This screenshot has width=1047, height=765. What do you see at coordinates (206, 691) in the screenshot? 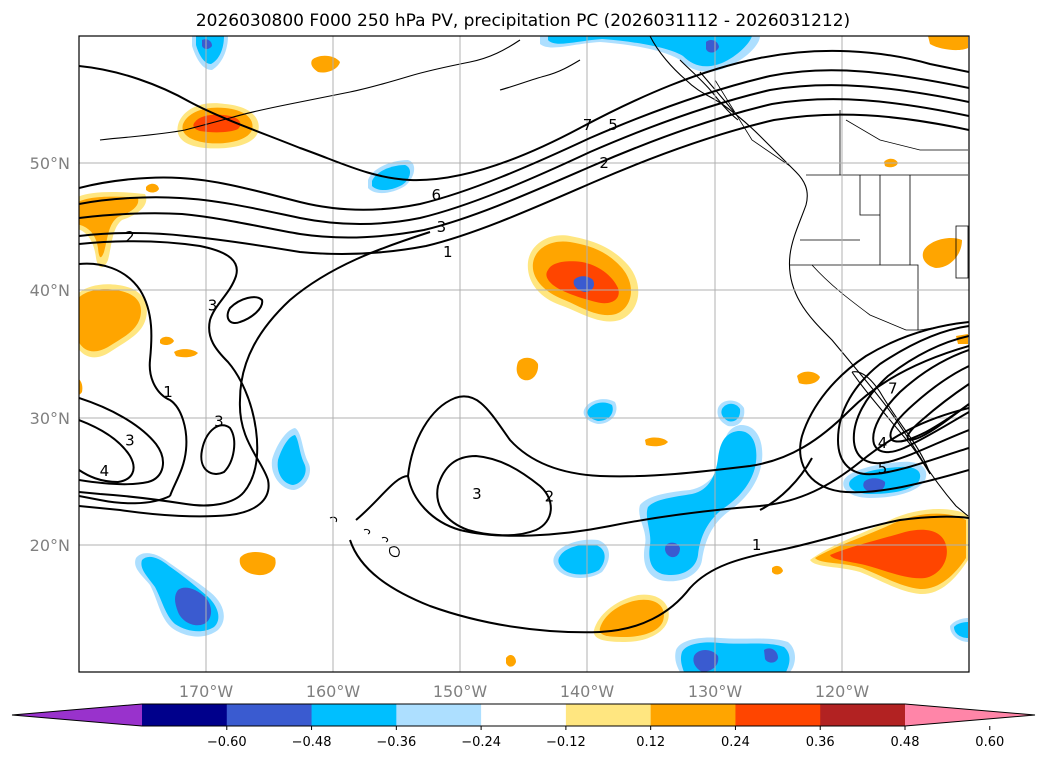
I see `lon-tick-label: 170°W` at bounding box center [206, 691].